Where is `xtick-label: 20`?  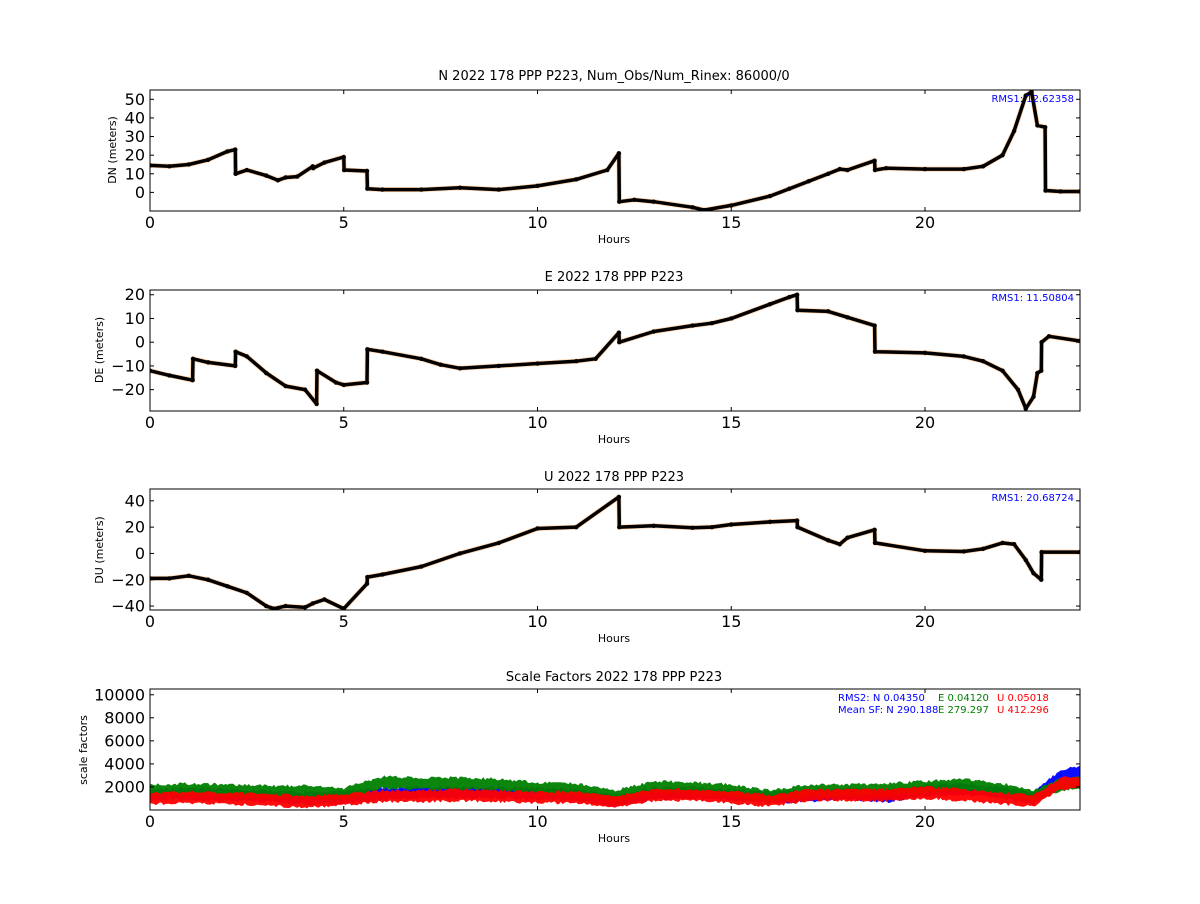
xtick-label: 20 is located at coordinates (925, 222).